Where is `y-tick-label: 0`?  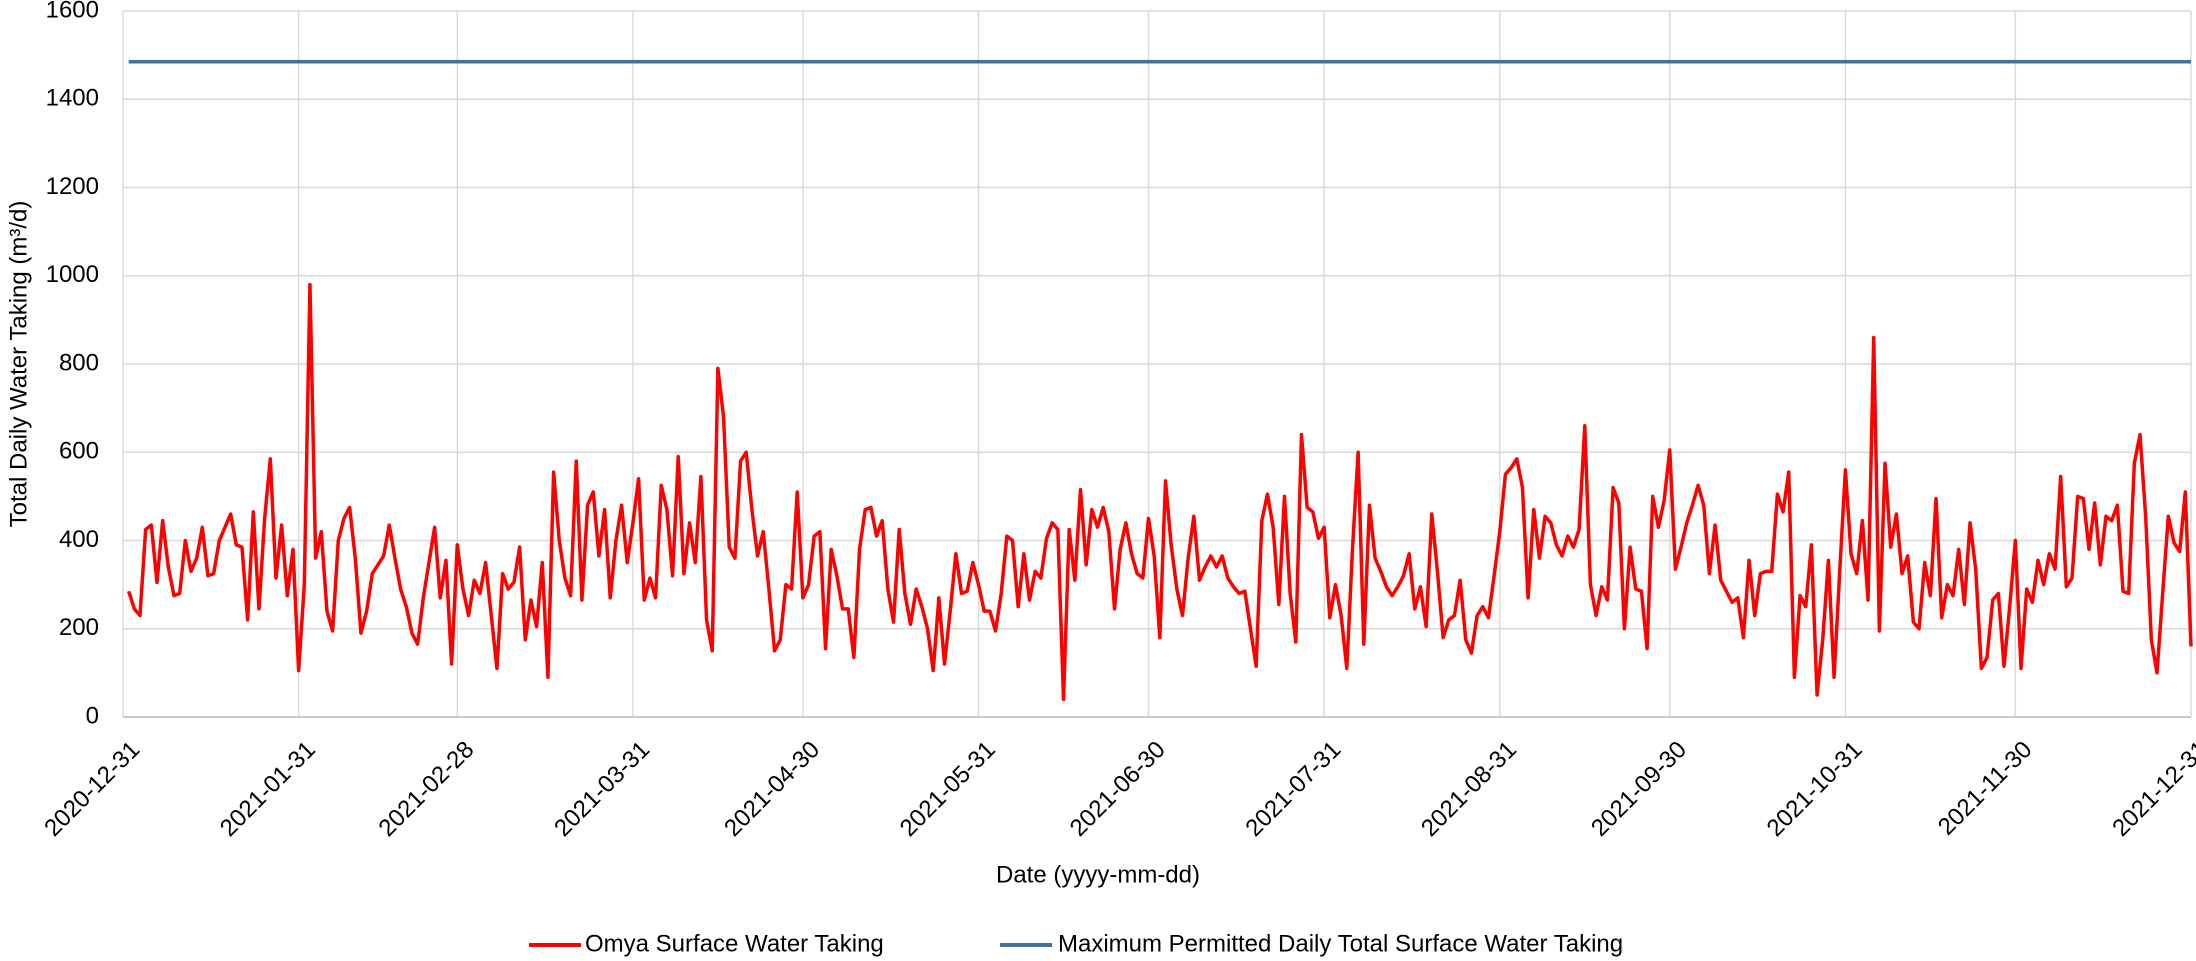 y-tick-label: 0 is located at coordinates (92, 715).